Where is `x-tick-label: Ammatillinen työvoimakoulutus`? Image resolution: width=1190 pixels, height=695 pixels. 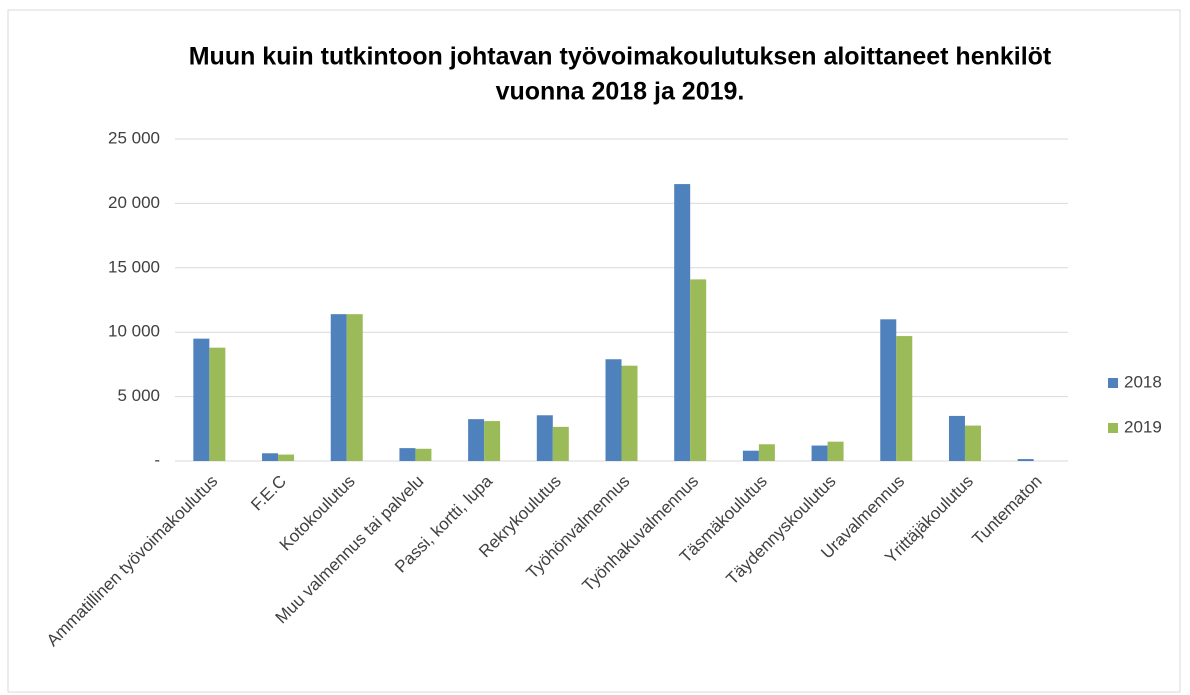
x-tick-label: Ammatillinen työvoimakoulutus is located at coordinates (132, 561).